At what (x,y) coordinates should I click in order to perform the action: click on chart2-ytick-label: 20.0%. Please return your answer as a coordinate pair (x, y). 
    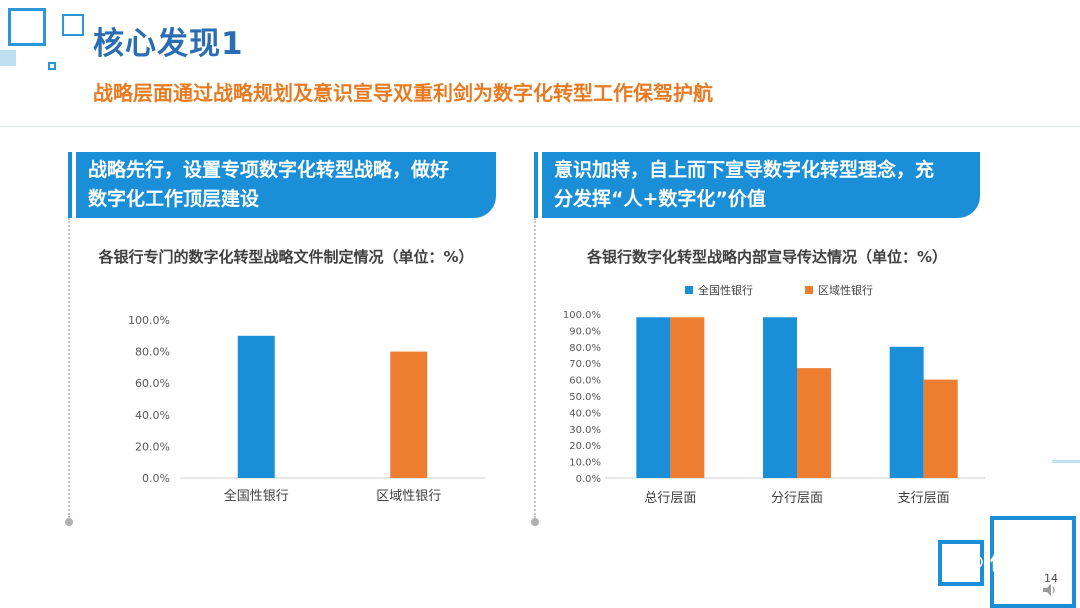
    Looking at the image, I should click on (585, 446).